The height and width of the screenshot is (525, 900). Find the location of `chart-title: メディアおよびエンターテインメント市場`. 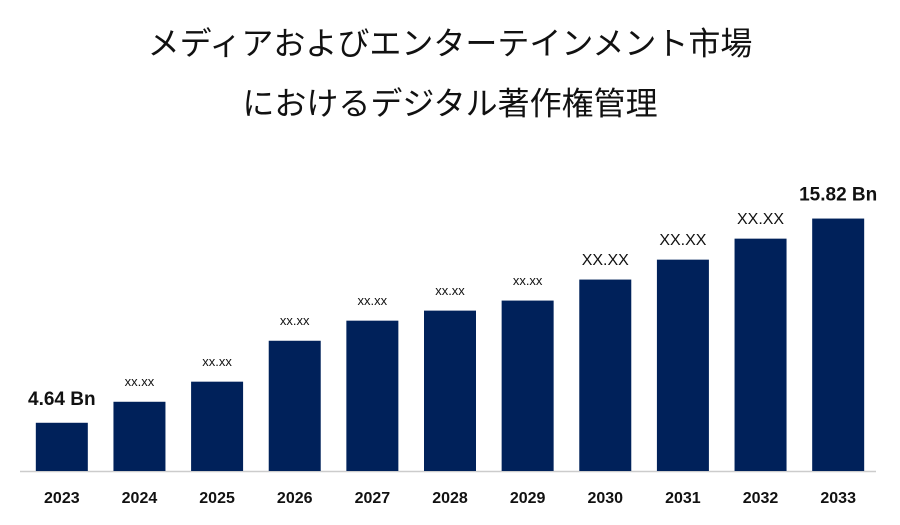

chart-title: メディアおよびエンターテインメント市場 is located at coordinates (450, 44).